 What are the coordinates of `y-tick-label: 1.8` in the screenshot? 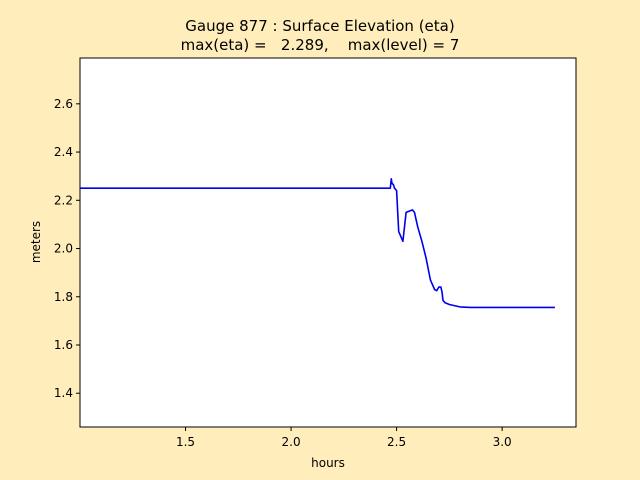 It's located at (63, 297).